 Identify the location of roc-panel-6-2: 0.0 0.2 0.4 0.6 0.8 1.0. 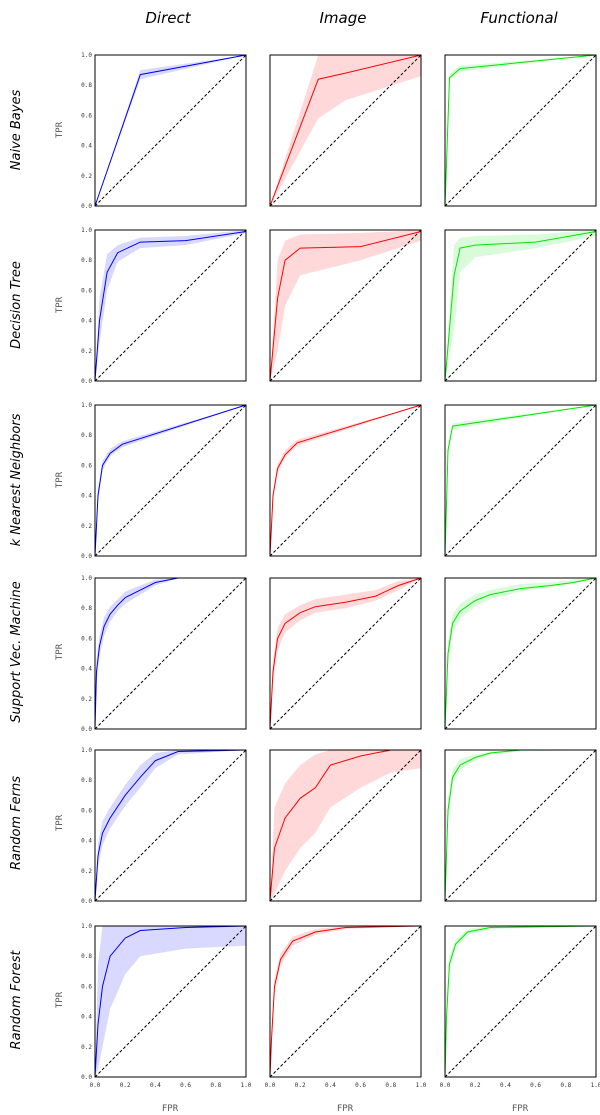
(346, 1007).